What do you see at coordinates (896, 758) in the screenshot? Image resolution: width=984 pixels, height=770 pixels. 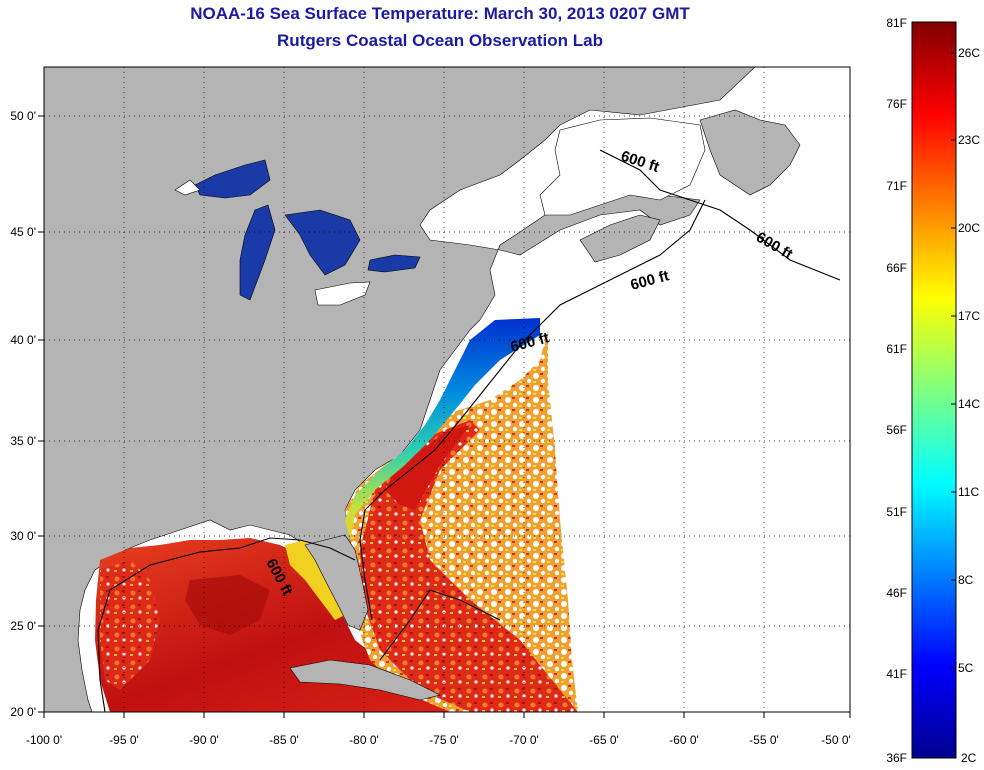 I see `colorbar-f-label: 36F` at bounding box center [896, 758].